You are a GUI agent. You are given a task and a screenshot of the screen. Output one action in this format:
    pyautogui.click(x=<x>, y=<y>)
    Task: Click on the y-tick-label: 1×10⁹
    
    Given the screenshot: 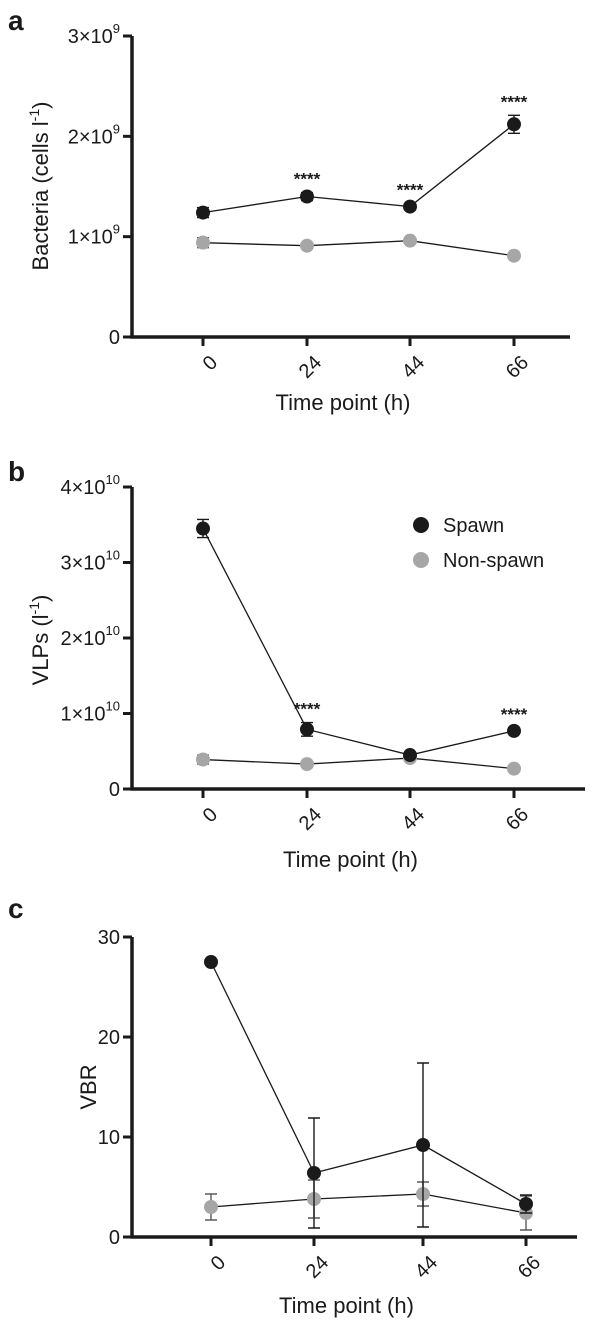 What is the action you would take?
    pyautogui.click(x=94, y=235)
    